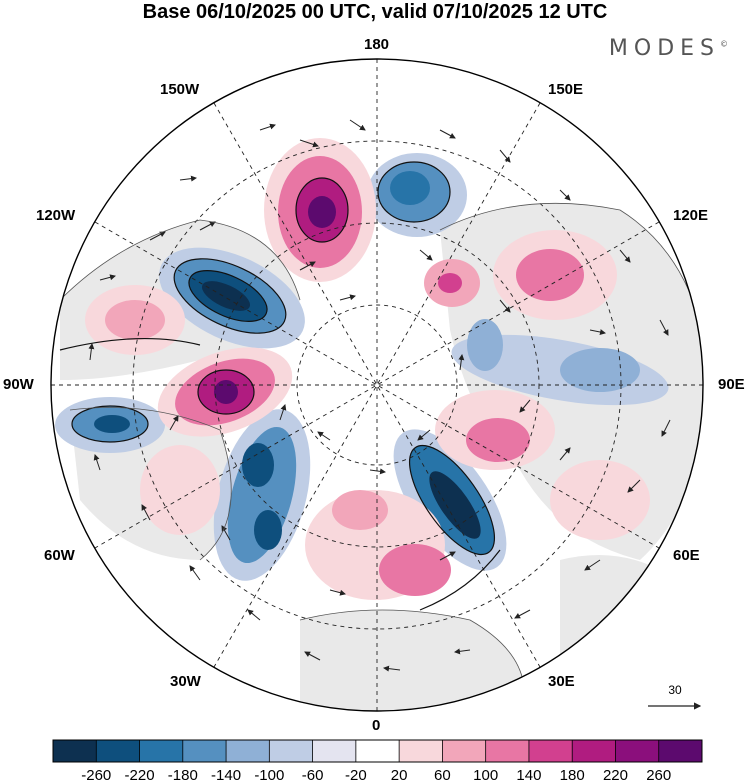  I want to click on lon-label-120w: 120W, so click(56, 215).